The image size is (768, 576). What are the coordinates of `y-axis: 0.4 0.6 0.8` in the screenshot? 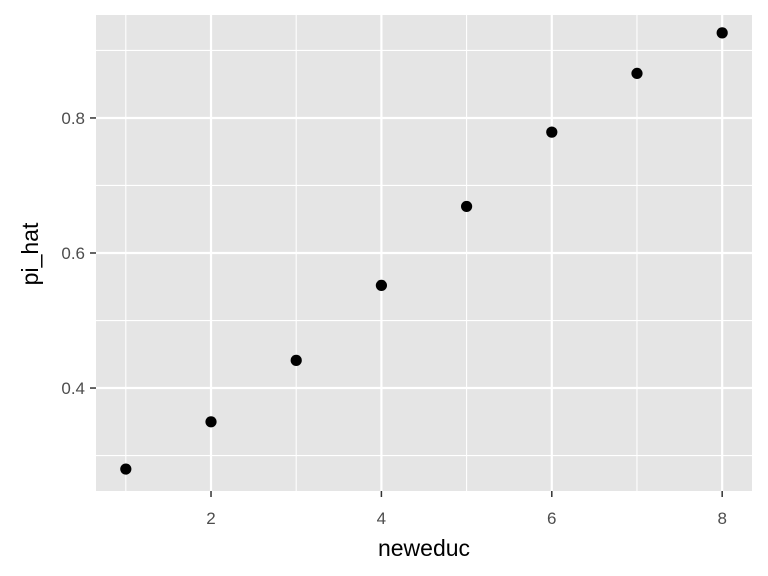 It's located at (78, 253).